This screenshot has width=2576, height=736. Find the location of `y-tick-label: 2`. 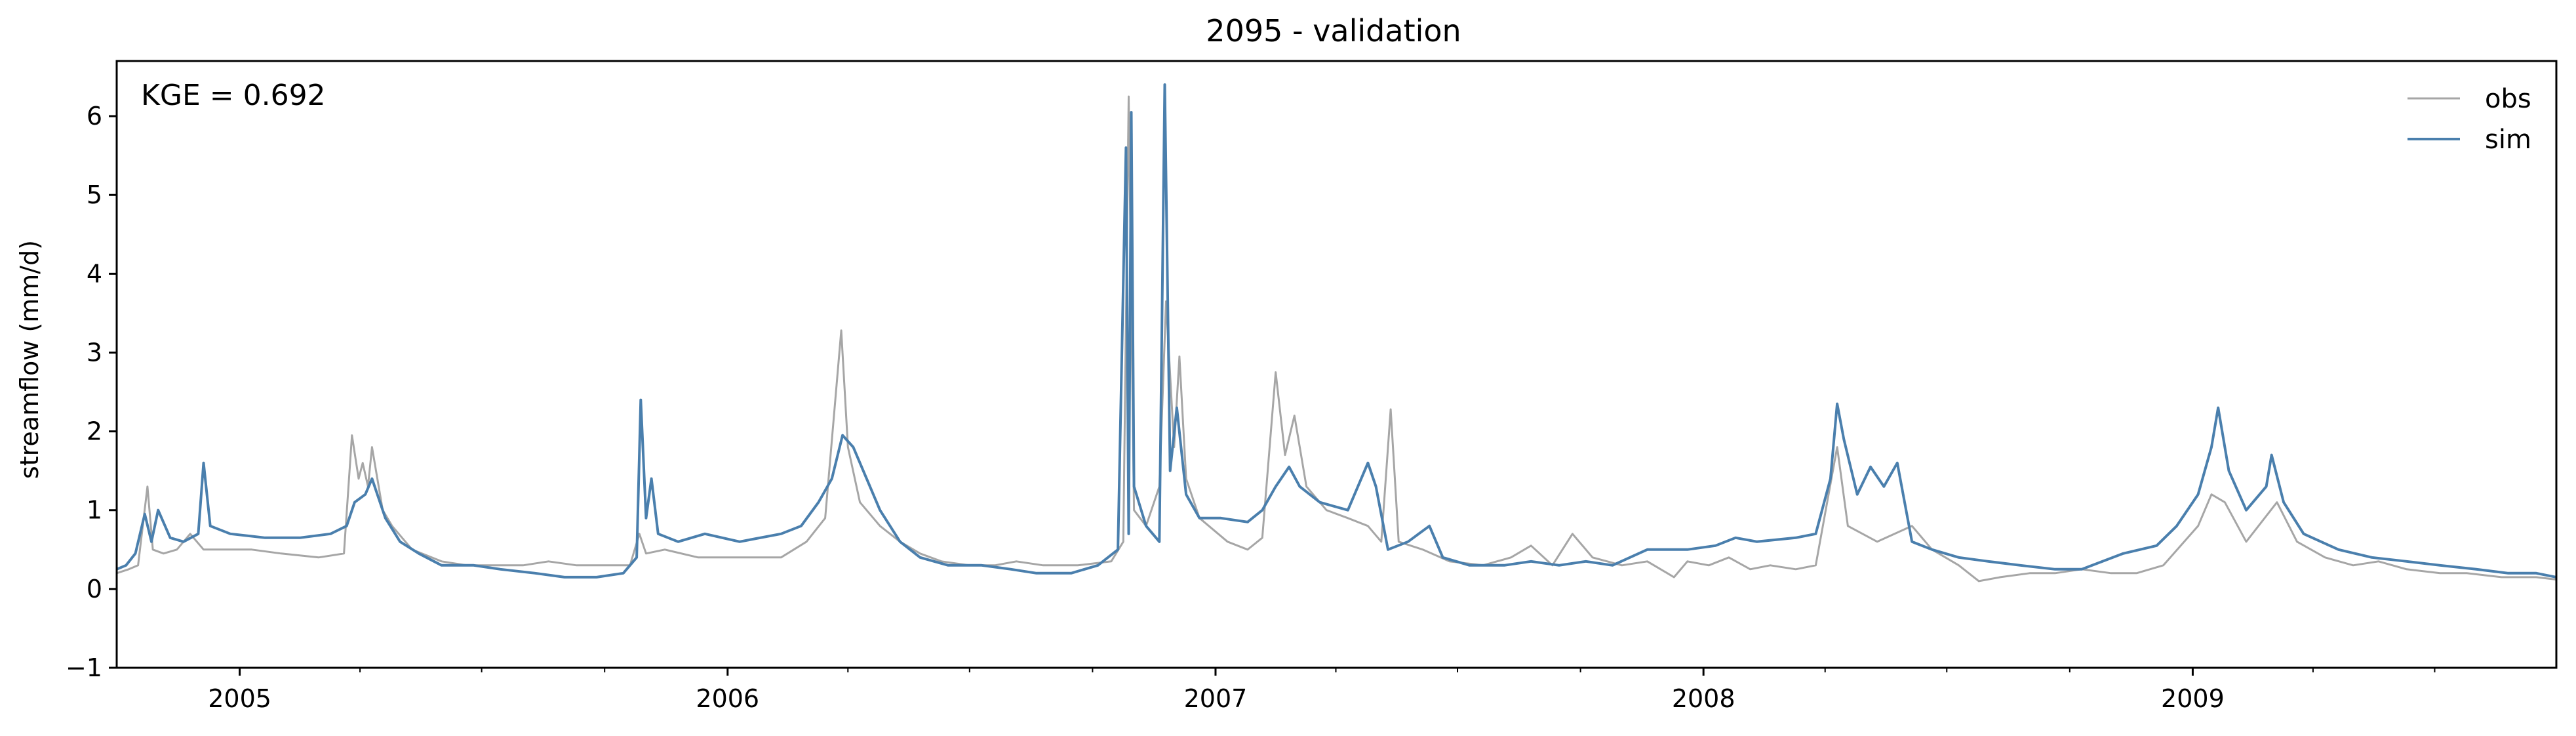

y-tick-label: 2 is located at coordinates (94, 431).